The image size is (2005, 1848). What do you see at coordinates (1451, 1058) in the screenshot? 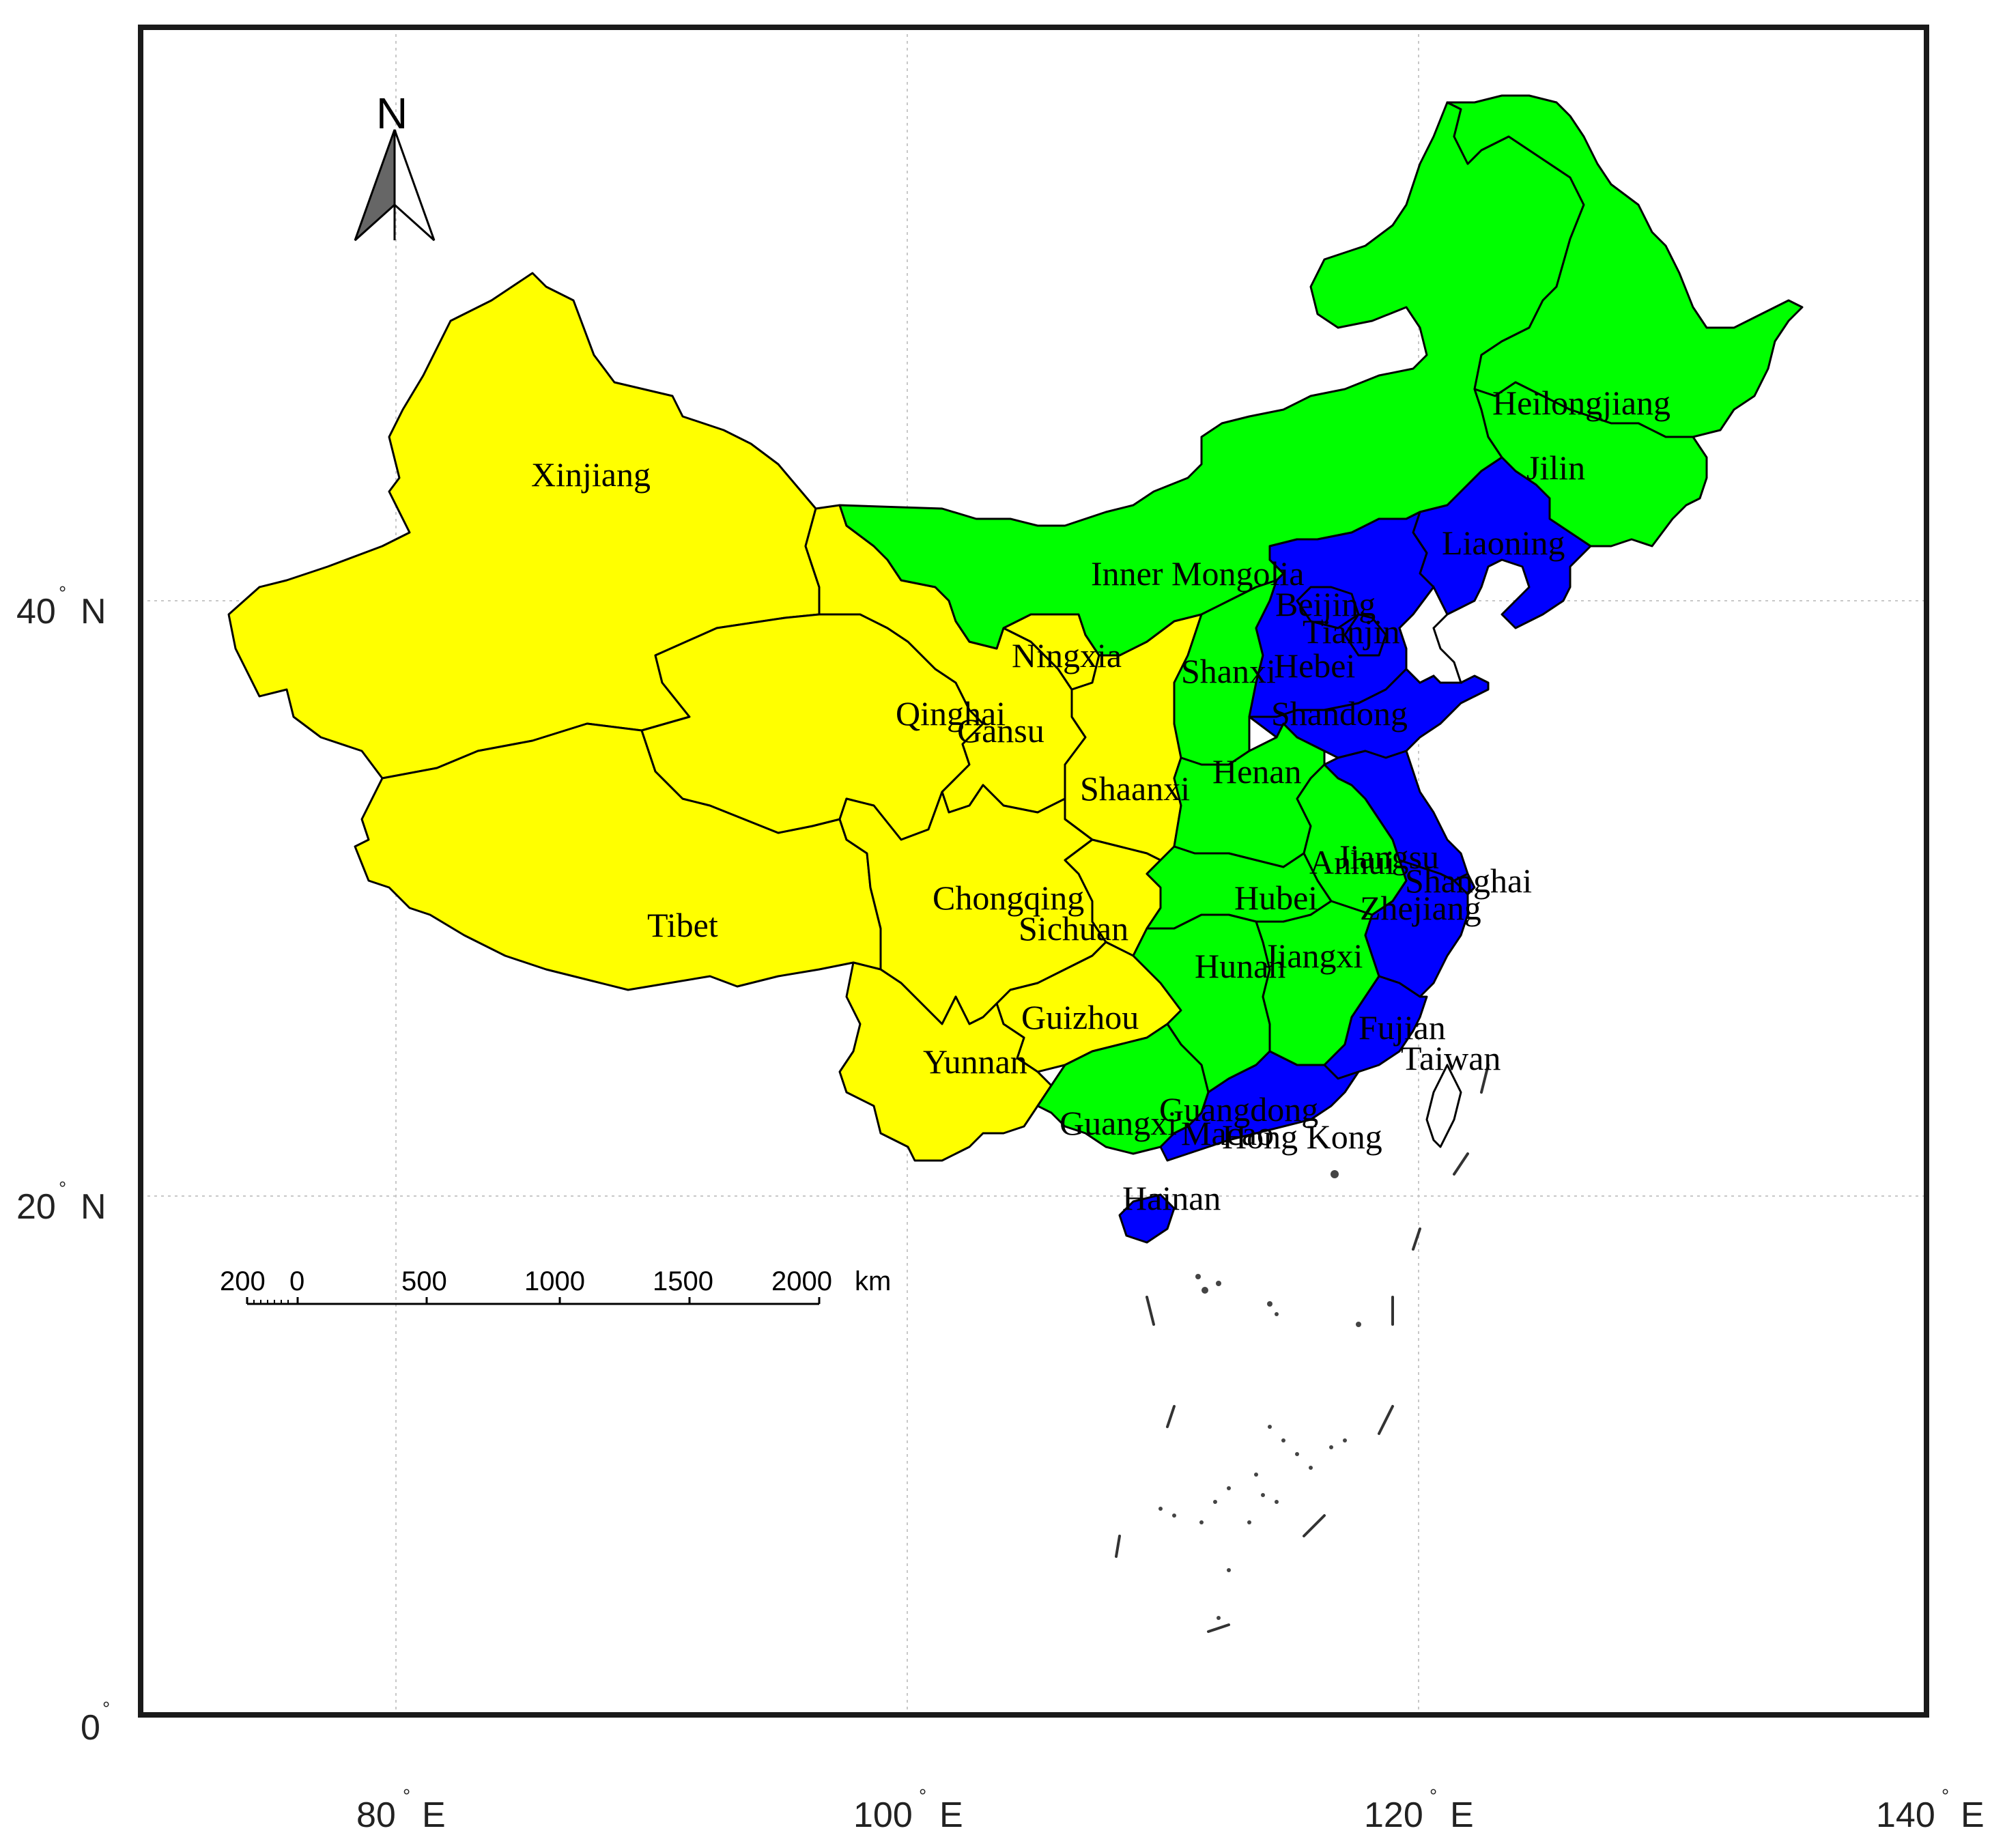
I see `label-taiwan: Taiwan` at bounding box center [1451, 1058].